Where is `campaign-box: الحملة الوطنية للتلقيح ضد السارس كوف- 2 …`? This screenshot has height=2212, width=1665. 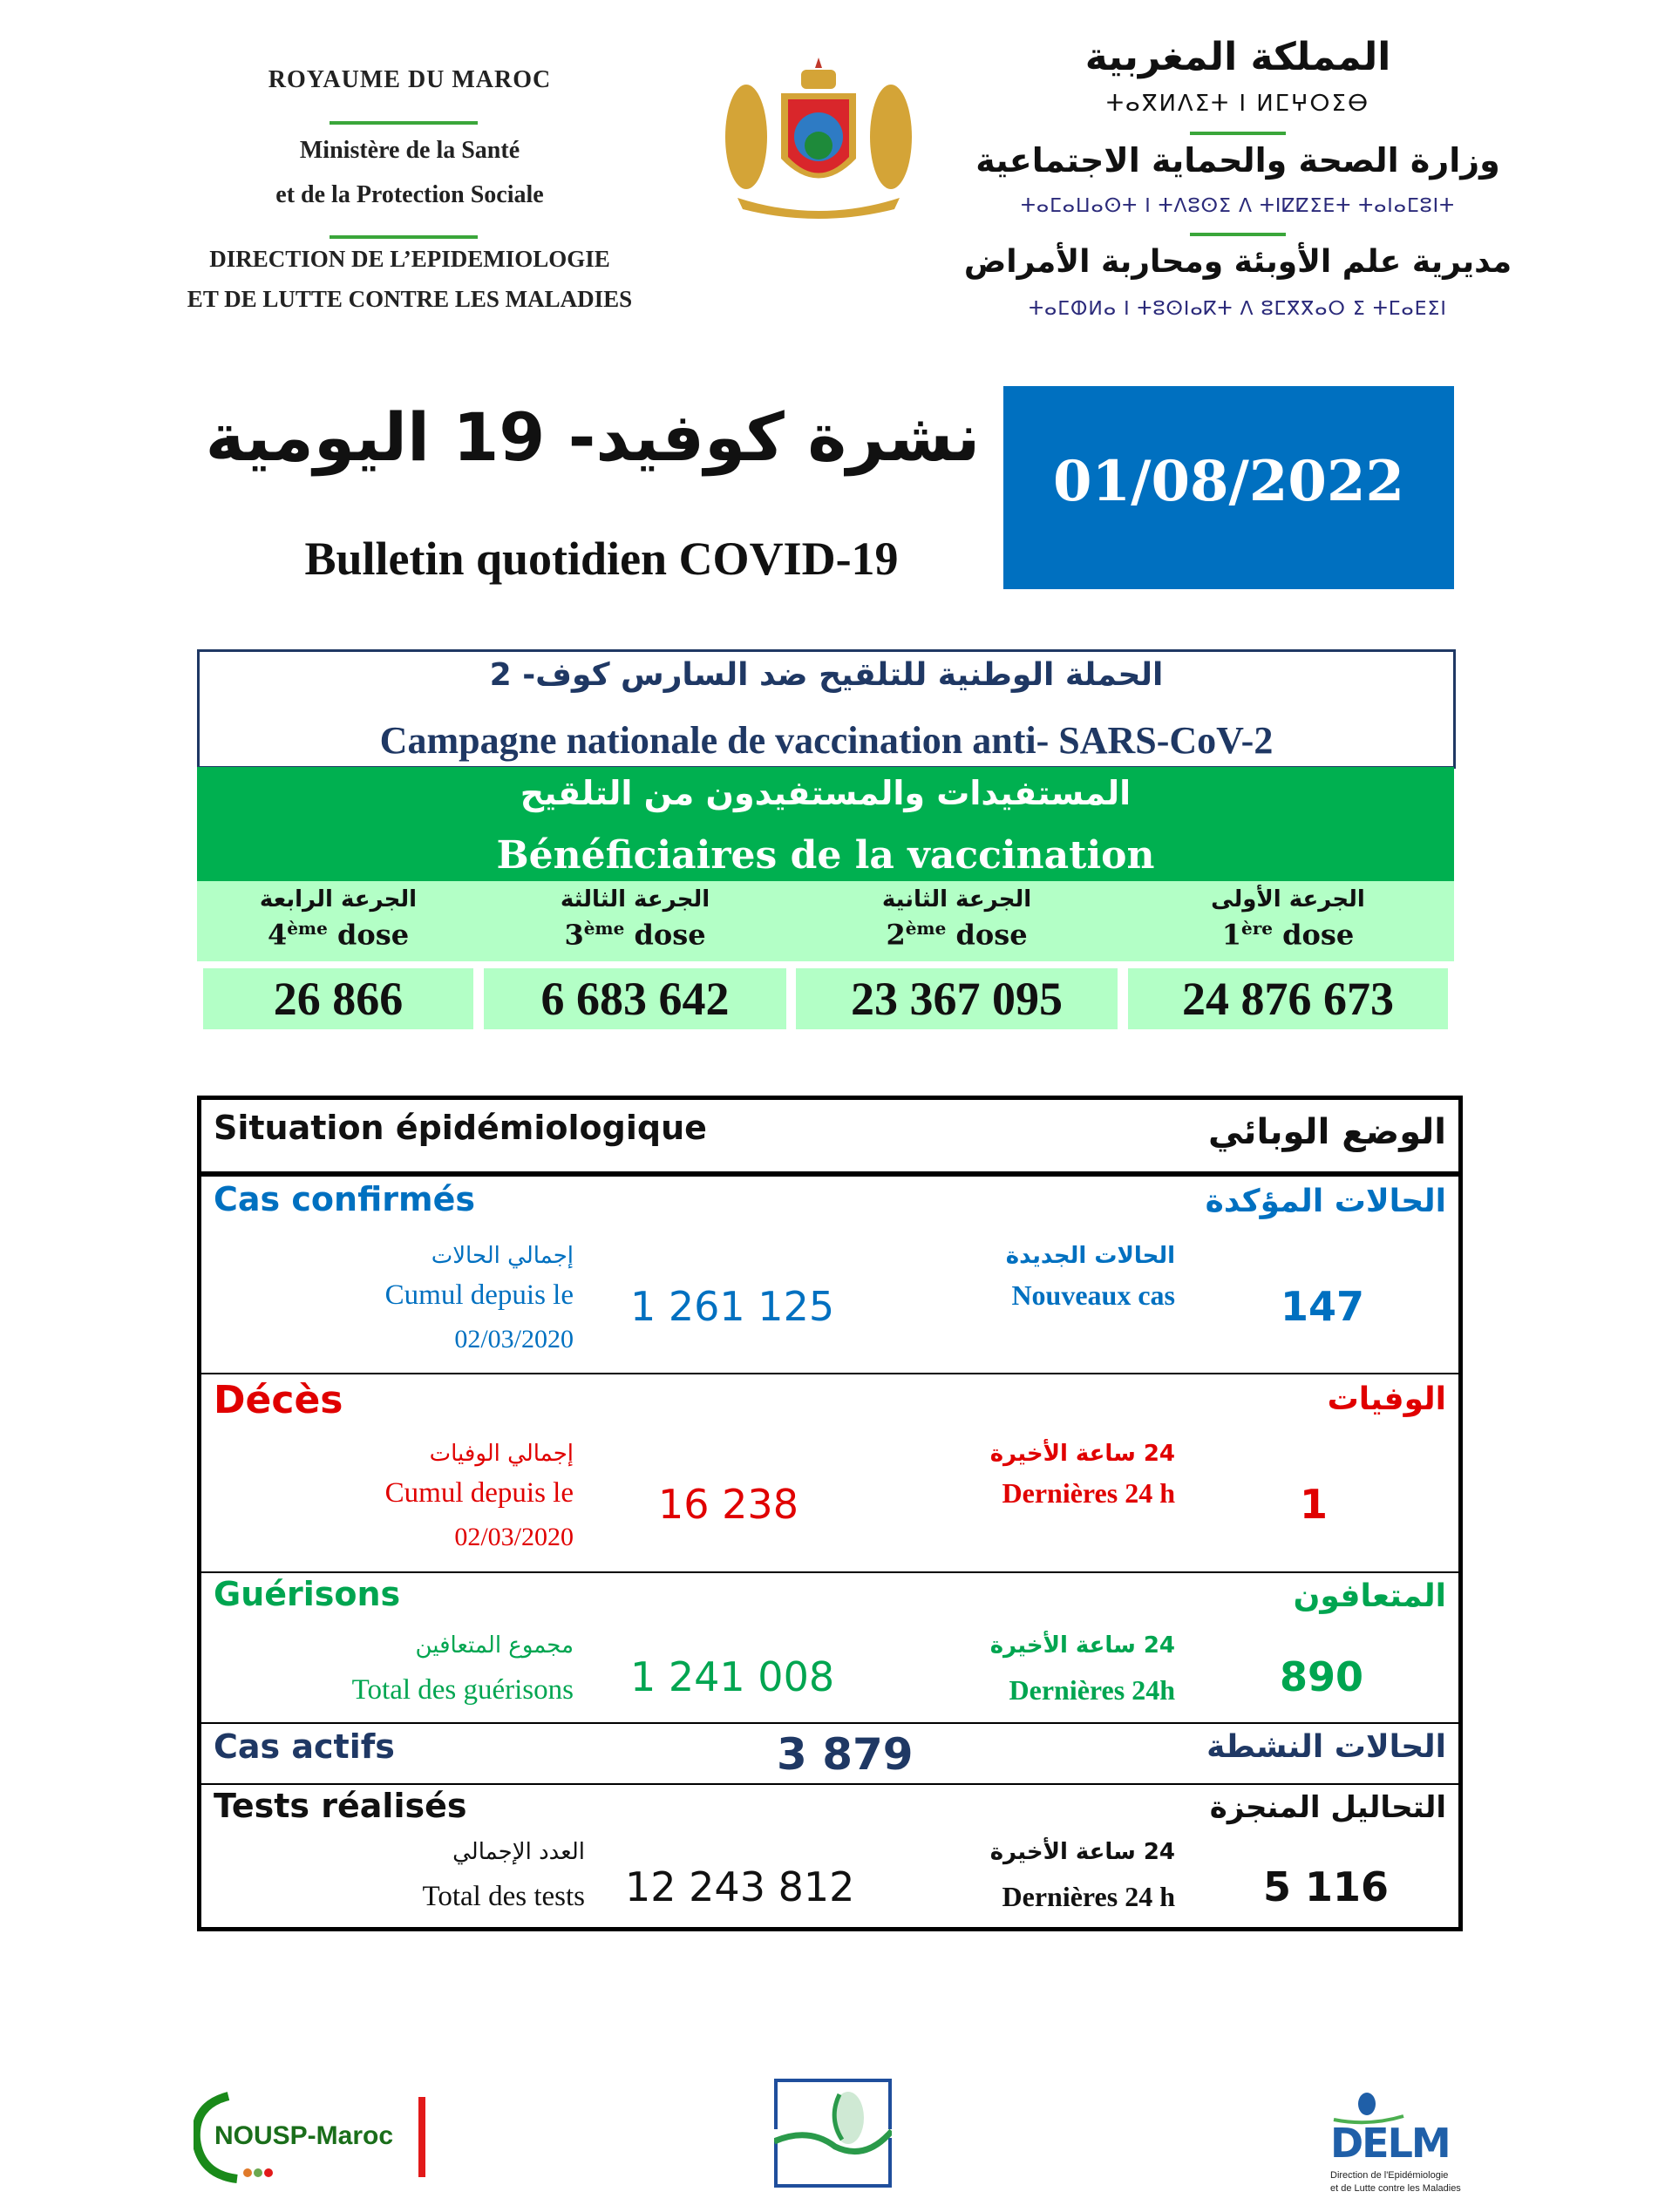
campaign-box: الحملة الوطنية للتلقيح ضد السارس كوف- 2 … is located at coordinates (826, 709).